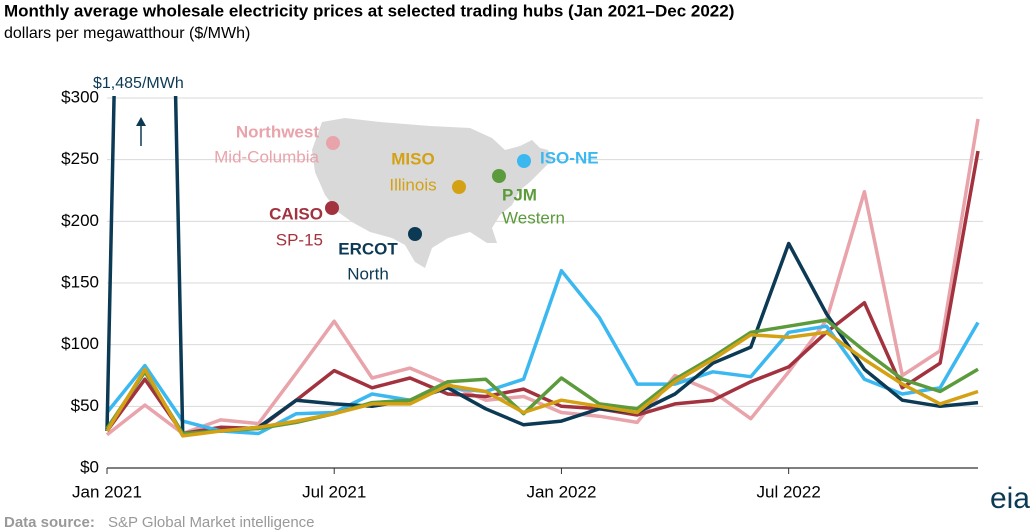 The image size is (1031, 532). I want to click on y-tick-label: $200, so click(80, 220).